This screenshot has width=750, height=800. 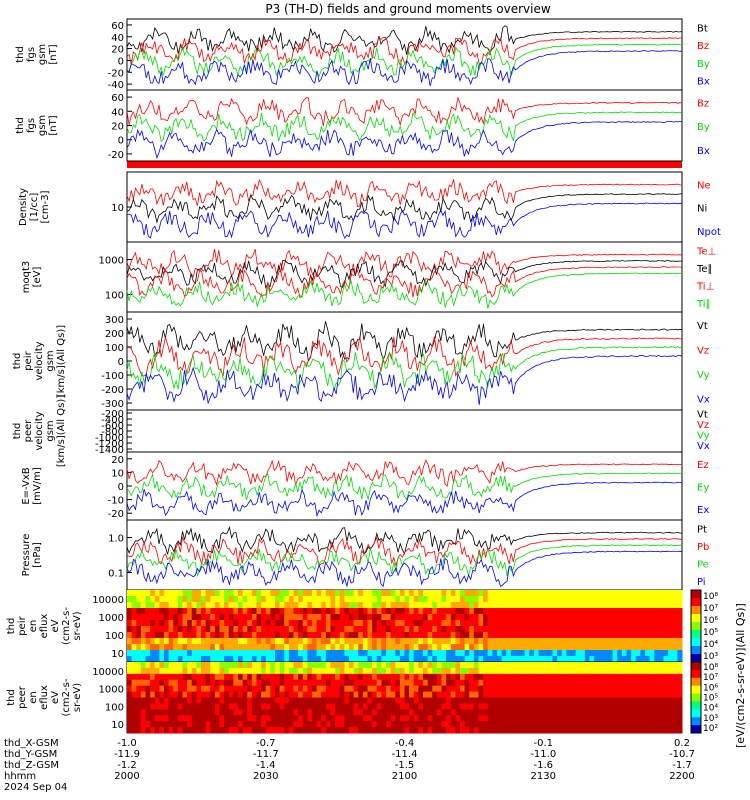 What do you see at coordinates (108, 600) in the screenshot?
I see `y-tick-label: 10000` at bounding box center [108, 600].